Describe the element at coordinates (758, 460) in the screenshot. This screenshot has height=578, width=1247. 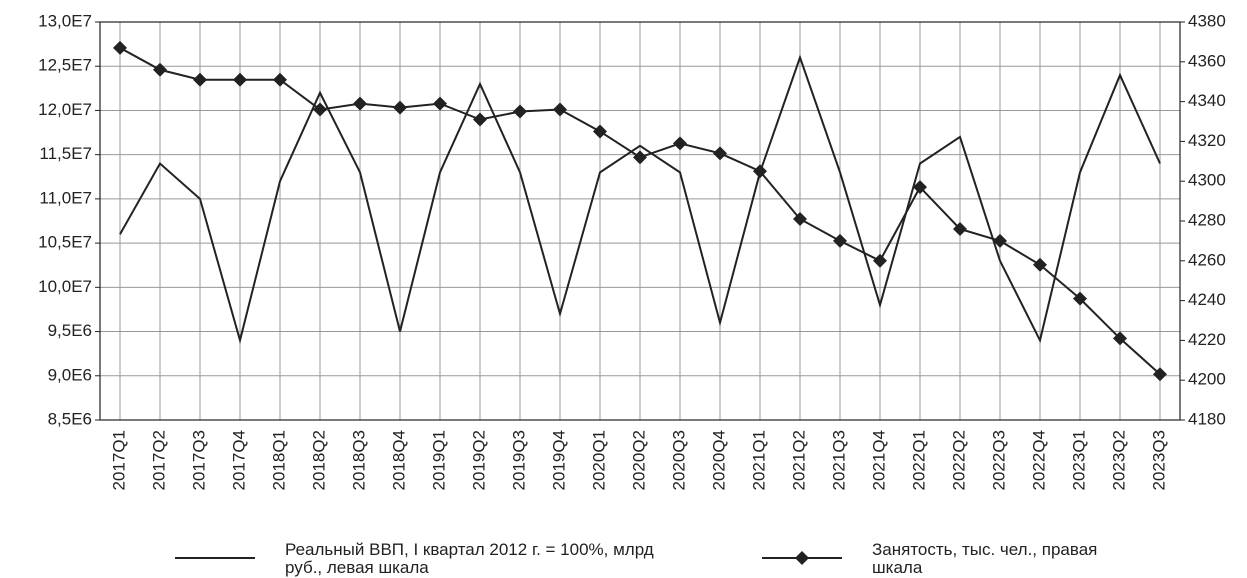
I see `x-tick-label: 2021Q1` at that location.